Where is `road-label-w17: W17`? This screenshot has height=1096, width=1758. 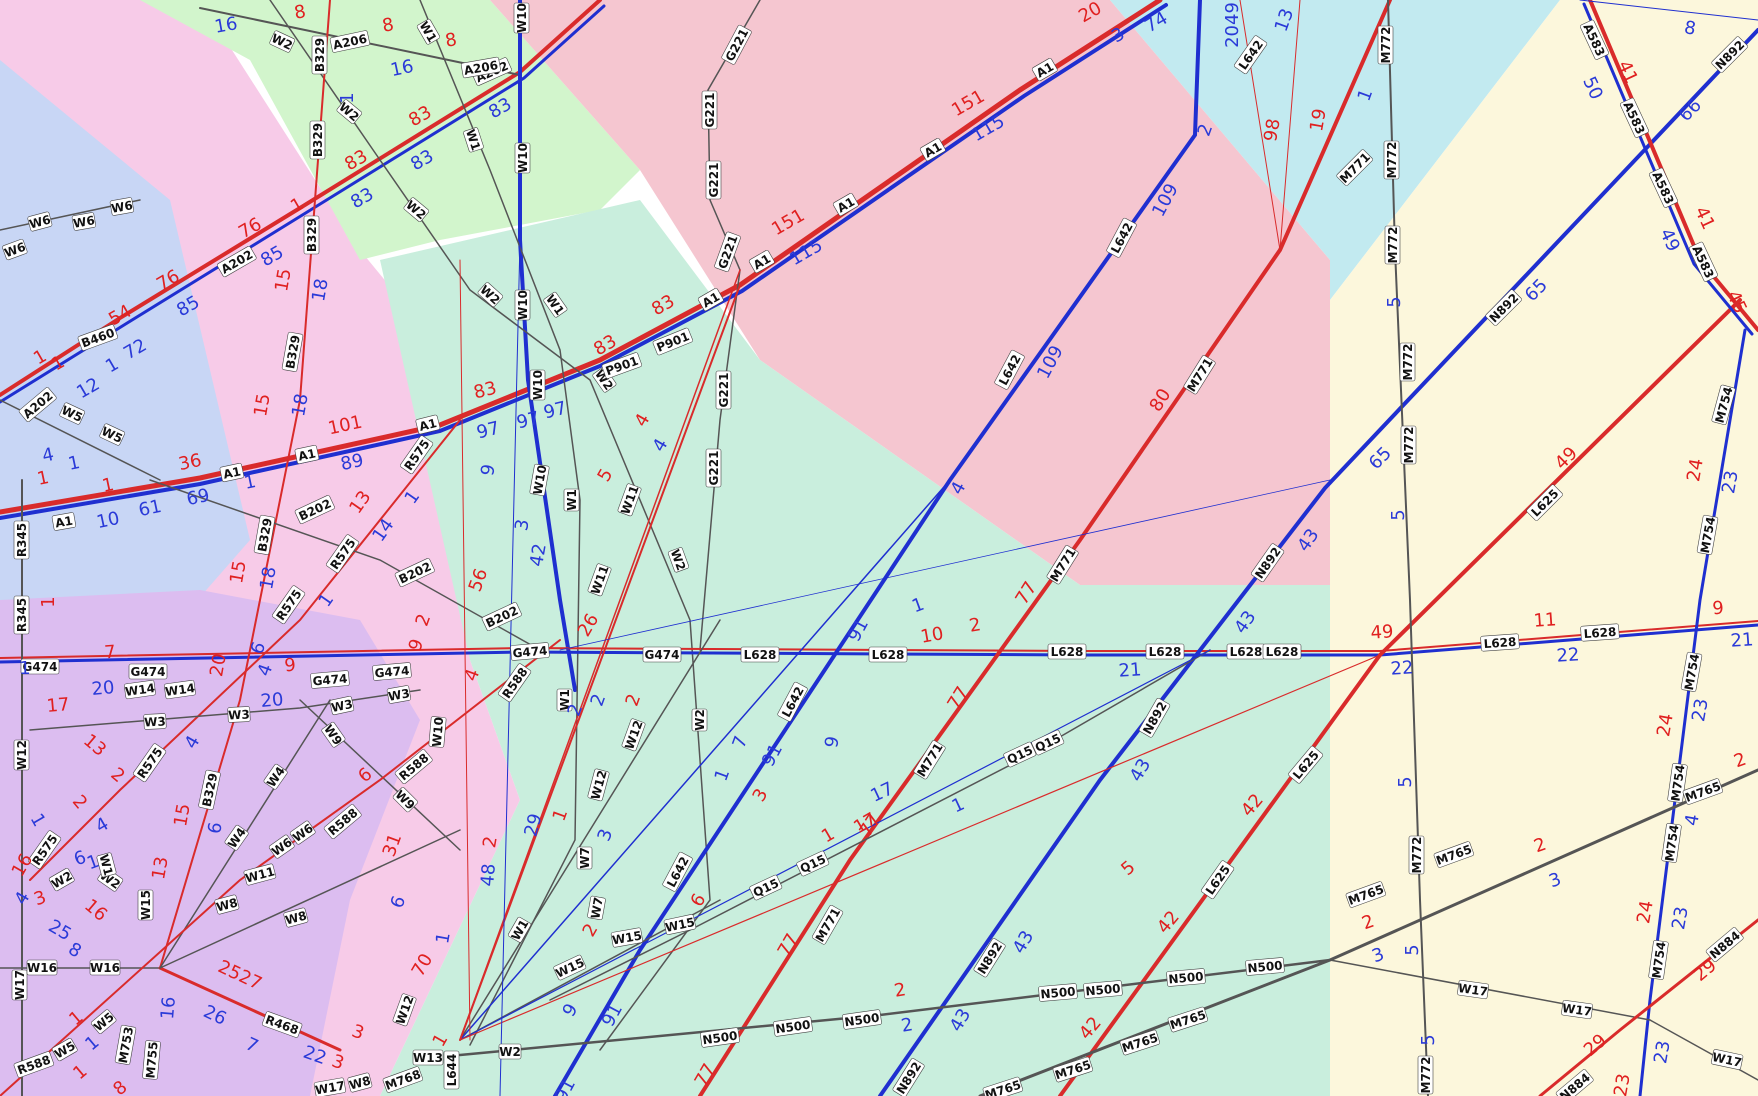 road-label-w17: W17 is located at coordinates (19, 985).